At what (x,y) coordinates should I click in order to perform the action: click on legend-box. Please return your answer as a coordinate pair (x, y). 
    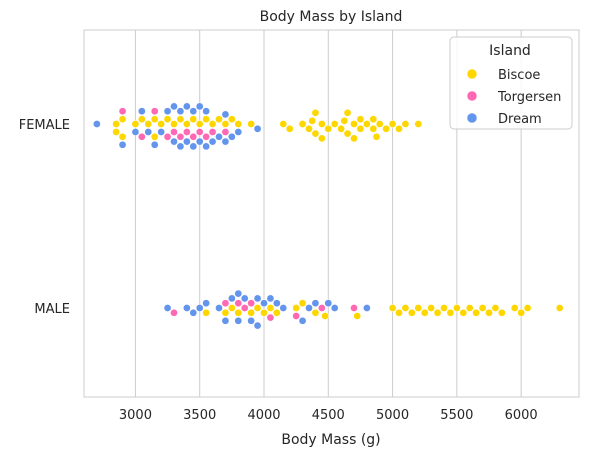
    Looking at the image, I should click on (511, 83).